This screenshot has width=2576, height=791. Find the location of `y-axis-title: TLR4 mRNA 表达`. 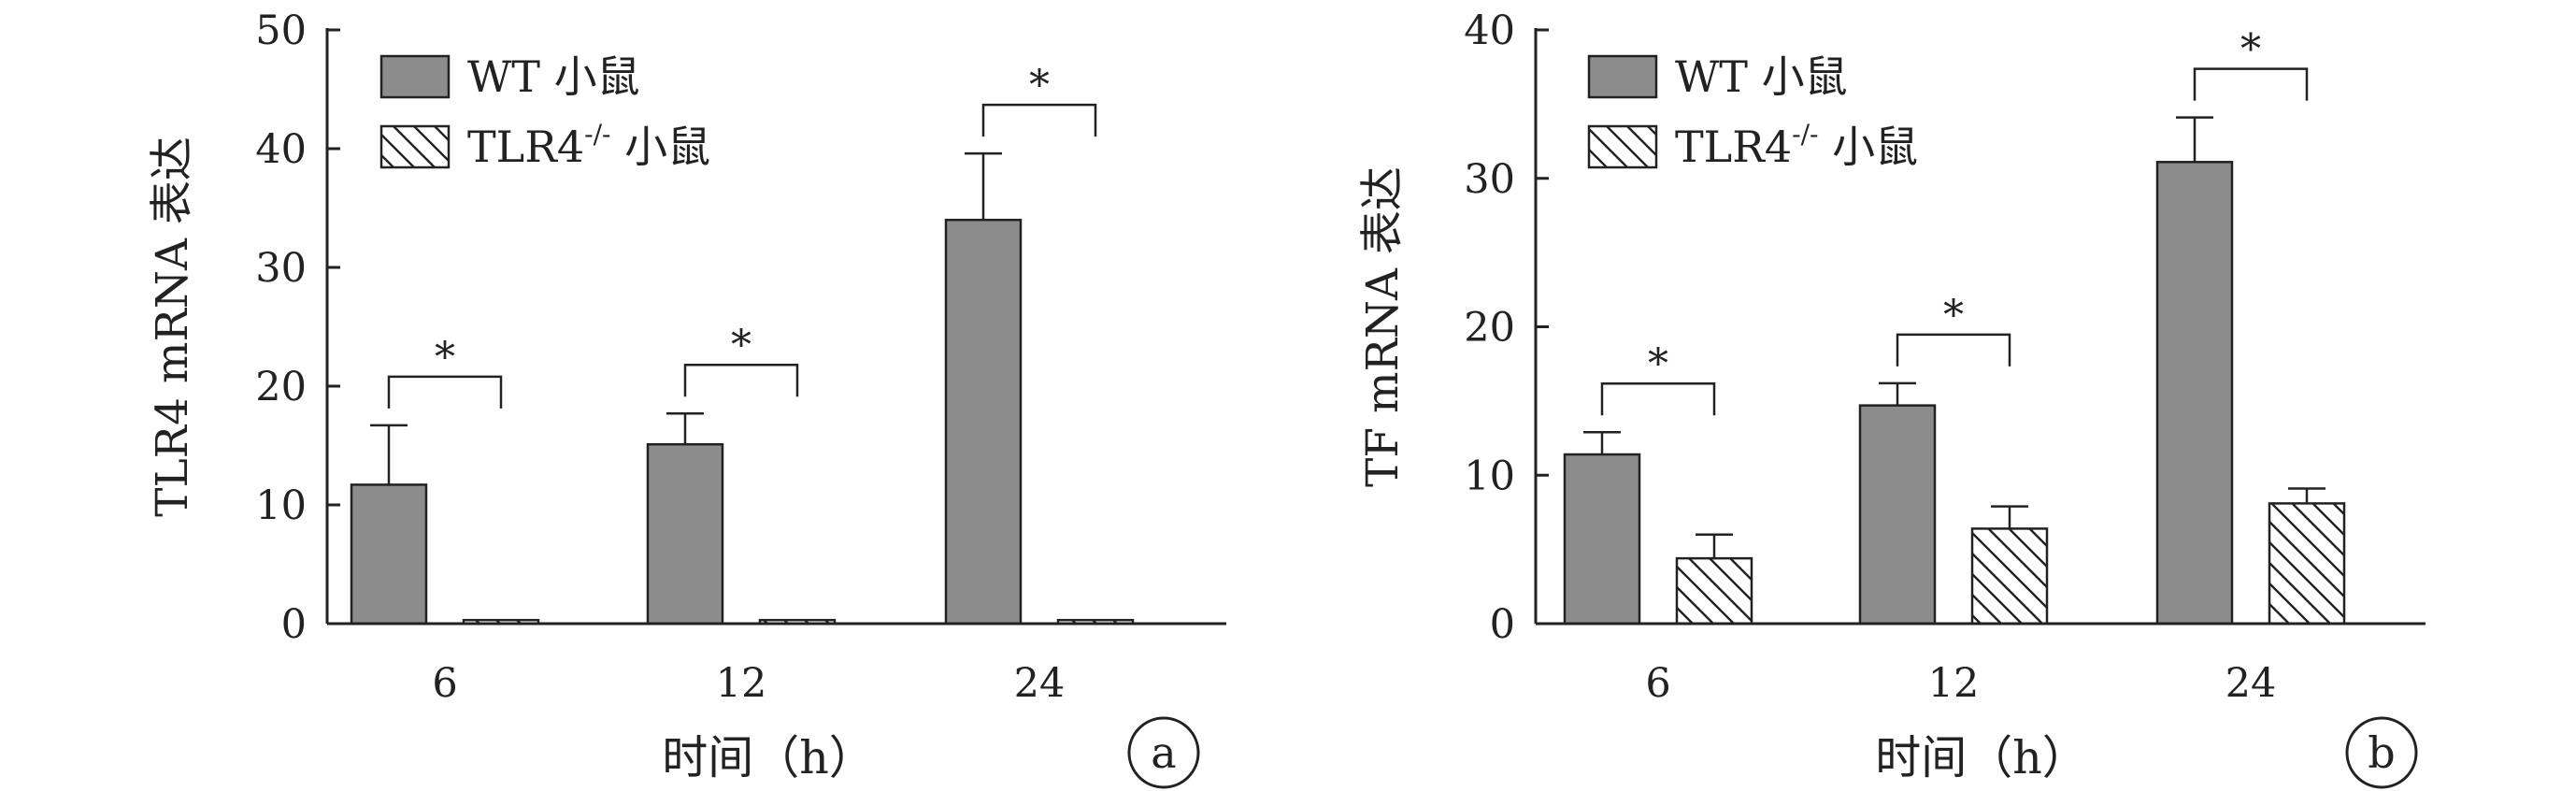

y-axis-title: TLR4 mRNA 表达 is located at coordinates (172, 327).